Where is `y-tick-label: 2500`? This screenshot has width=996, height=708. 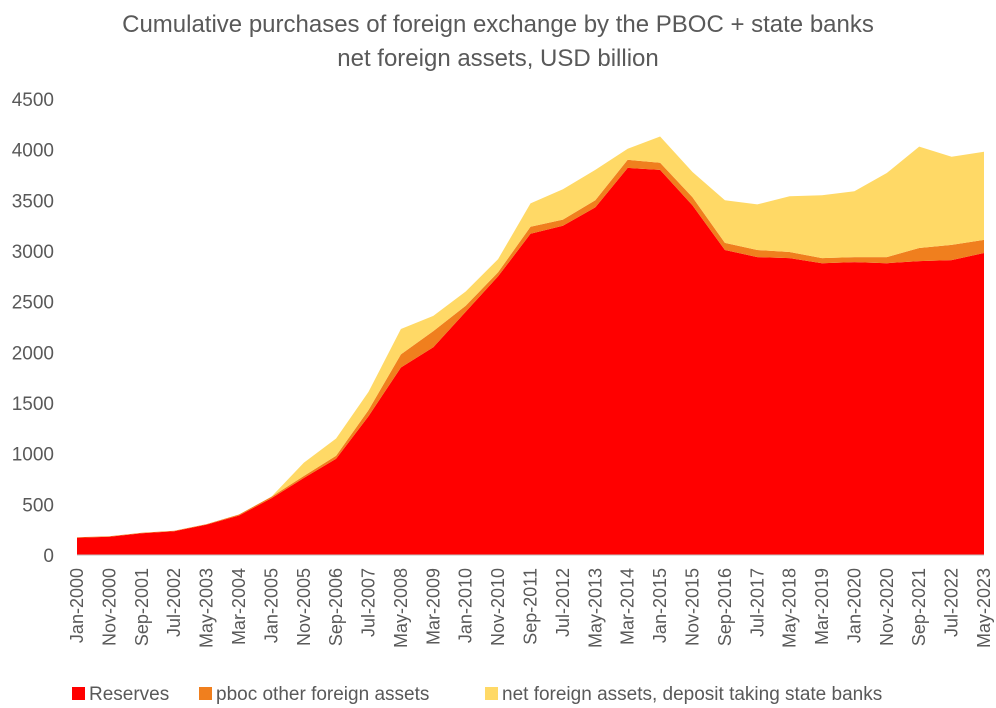
y-tick-label: 2500 is located at coordinates (33, 303).